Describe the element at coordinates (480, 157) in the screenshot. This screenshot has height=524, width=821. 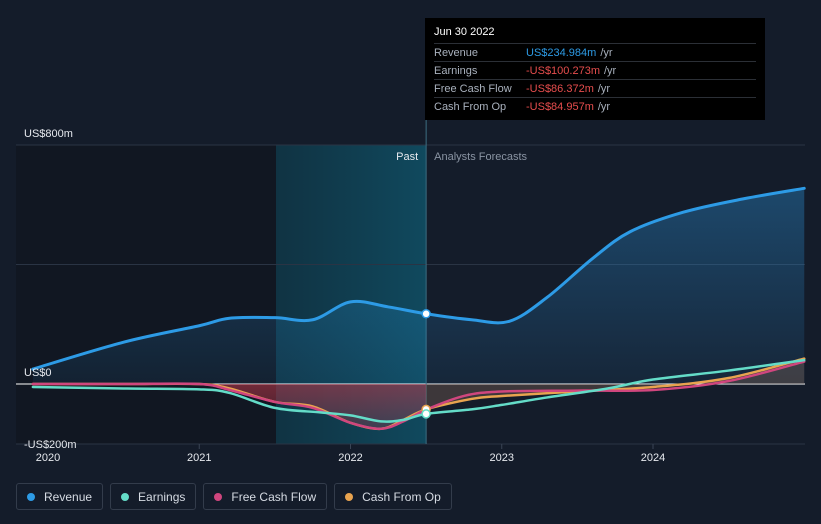
I see `forecast-label: Analysts Forecasts` at that location.